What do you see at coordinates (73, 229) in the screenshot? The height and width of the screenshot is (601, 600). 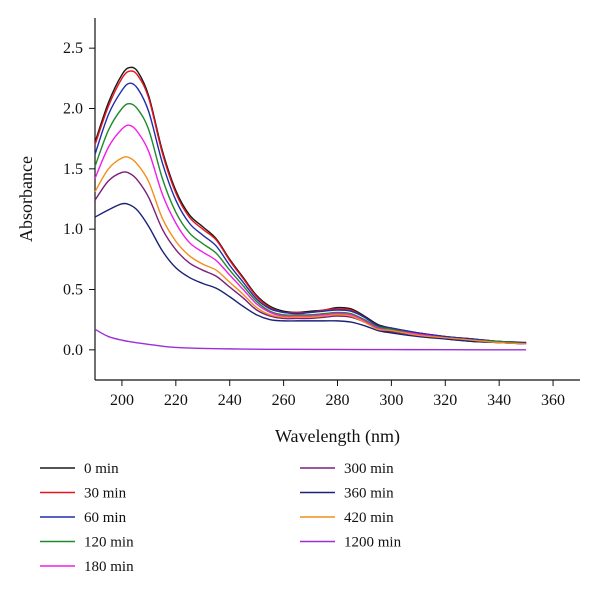 I see `y-tick-label: 1.0` at bounding box center [73, 229].